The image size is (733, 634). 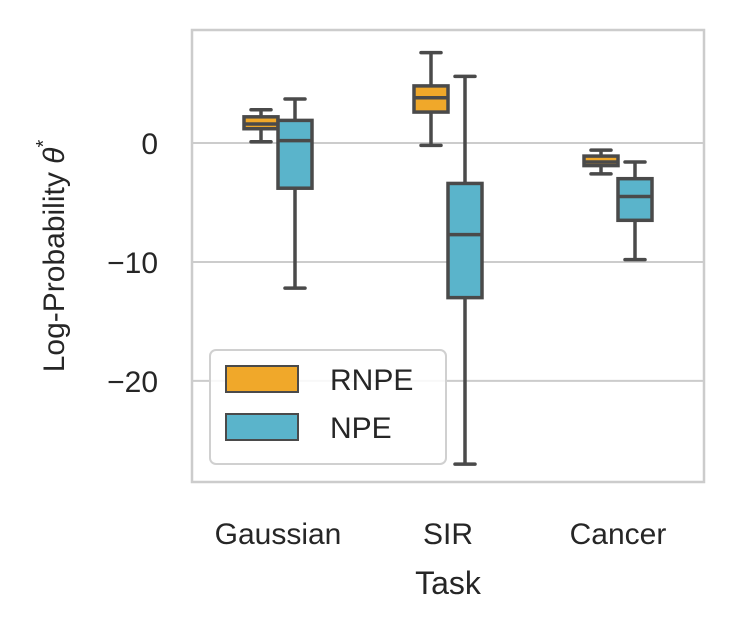 I want to click on legend-label-npe: NPE, so click(x=361, y=428).